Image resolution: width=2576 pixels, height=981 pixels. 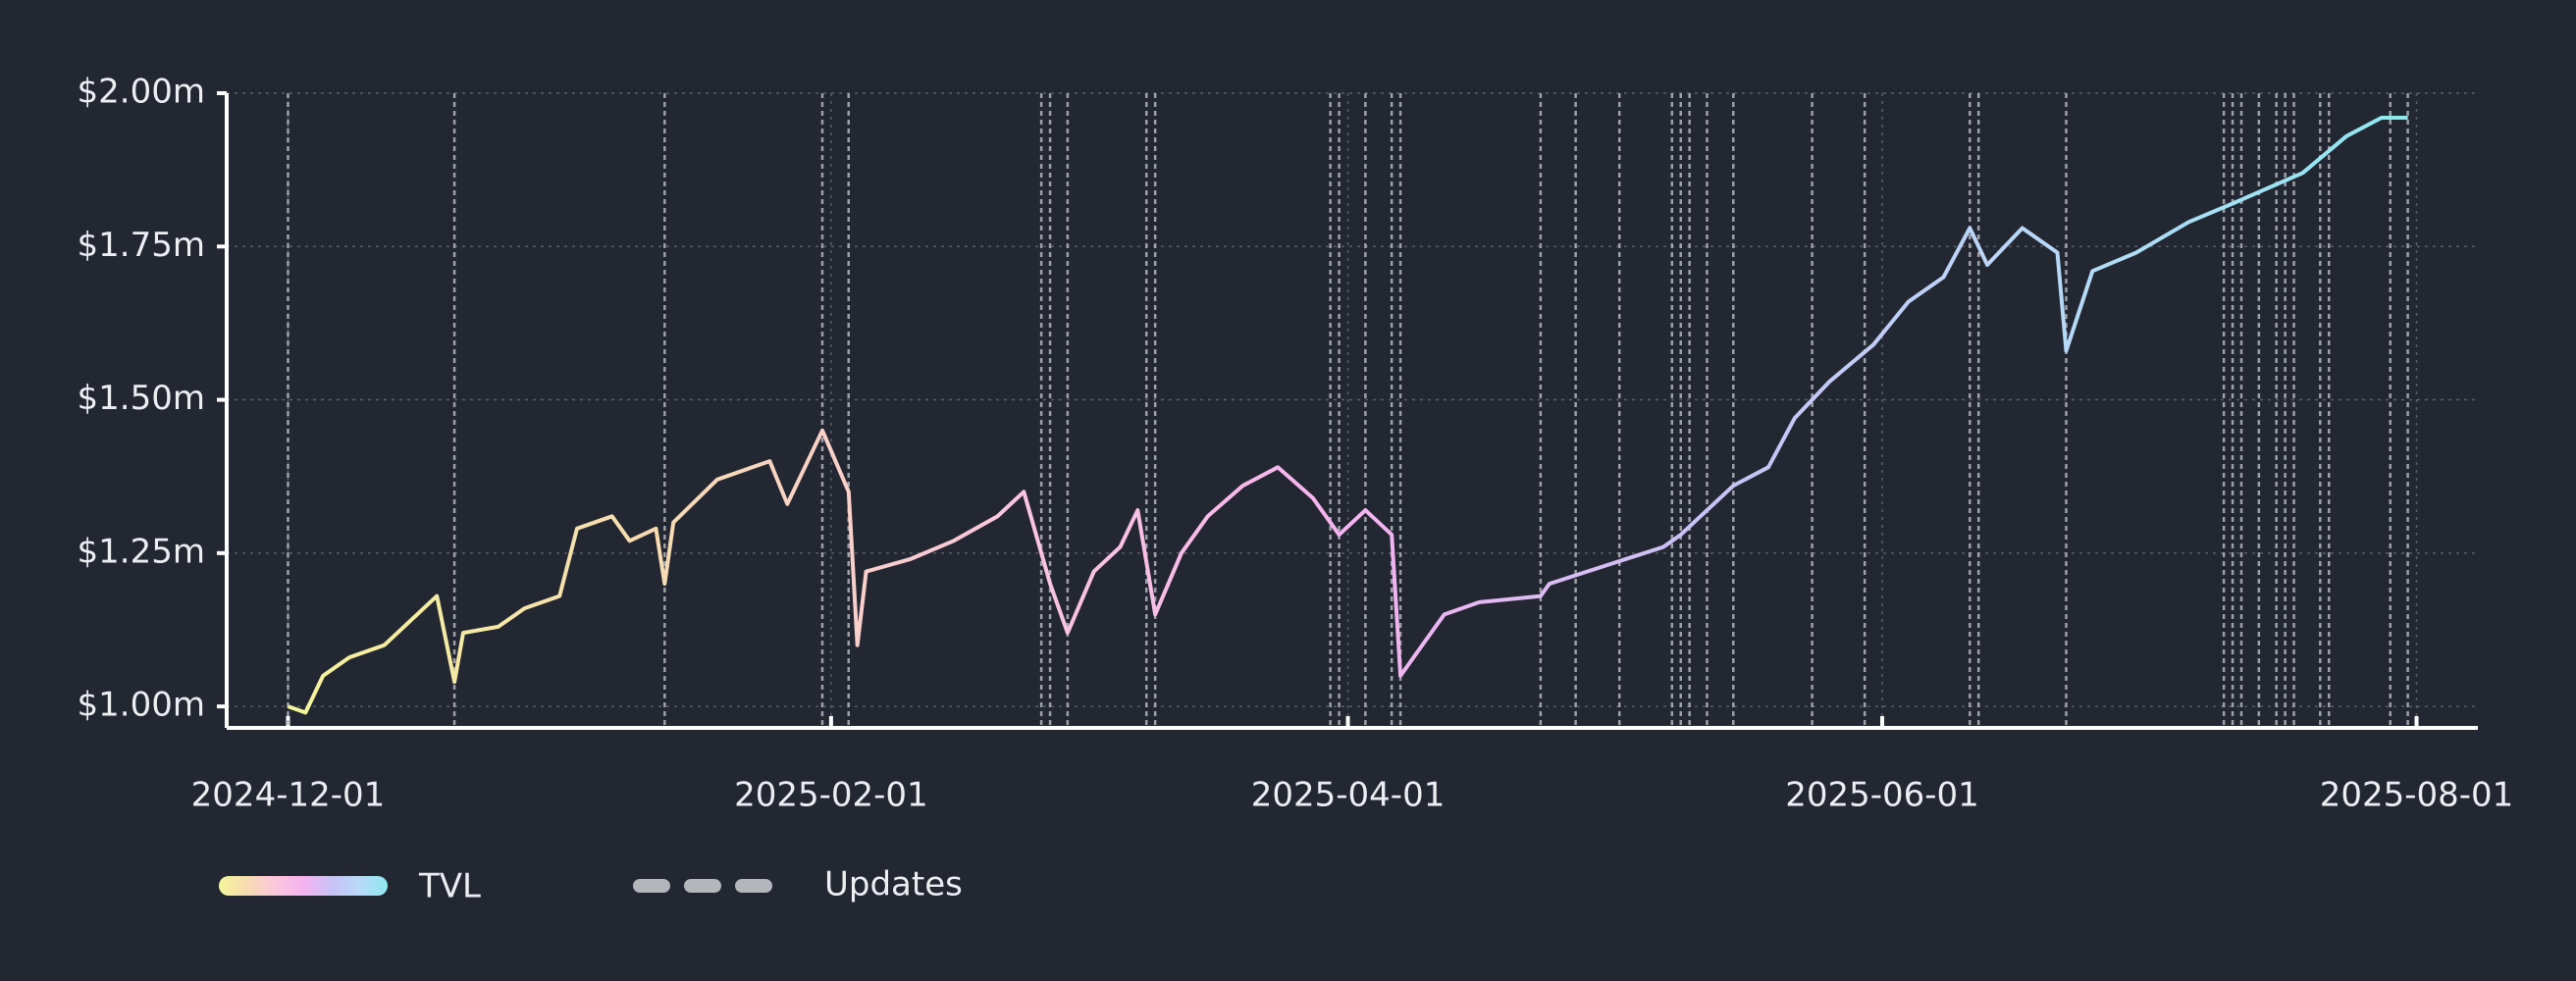 I want to click on x-tick-label: 2025-02-01, so click(x=831, y=795).